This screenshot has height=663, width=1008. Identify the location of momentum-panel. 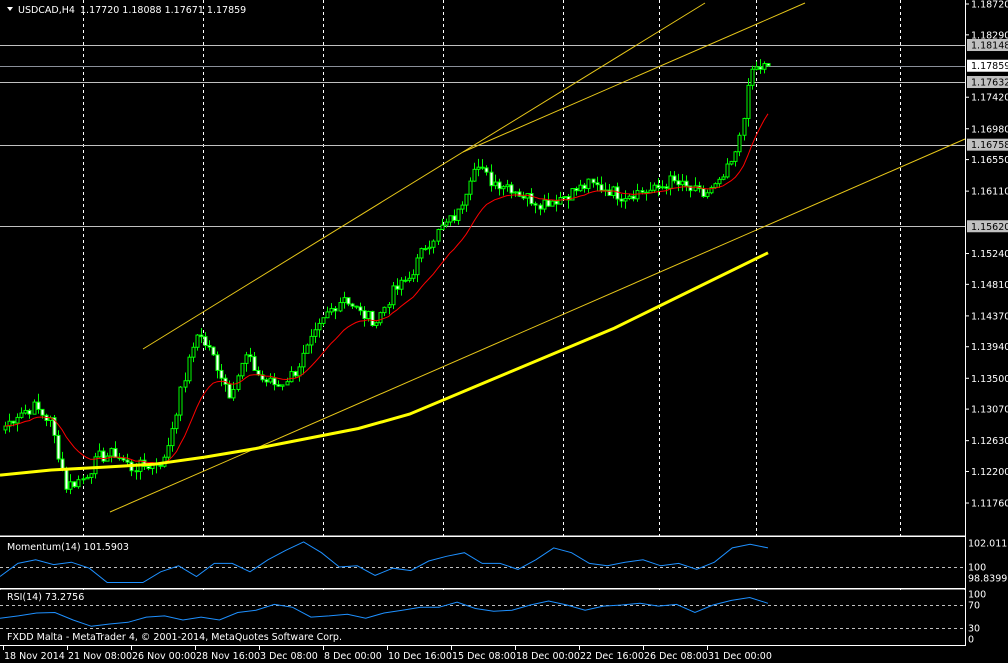
(482, 562).